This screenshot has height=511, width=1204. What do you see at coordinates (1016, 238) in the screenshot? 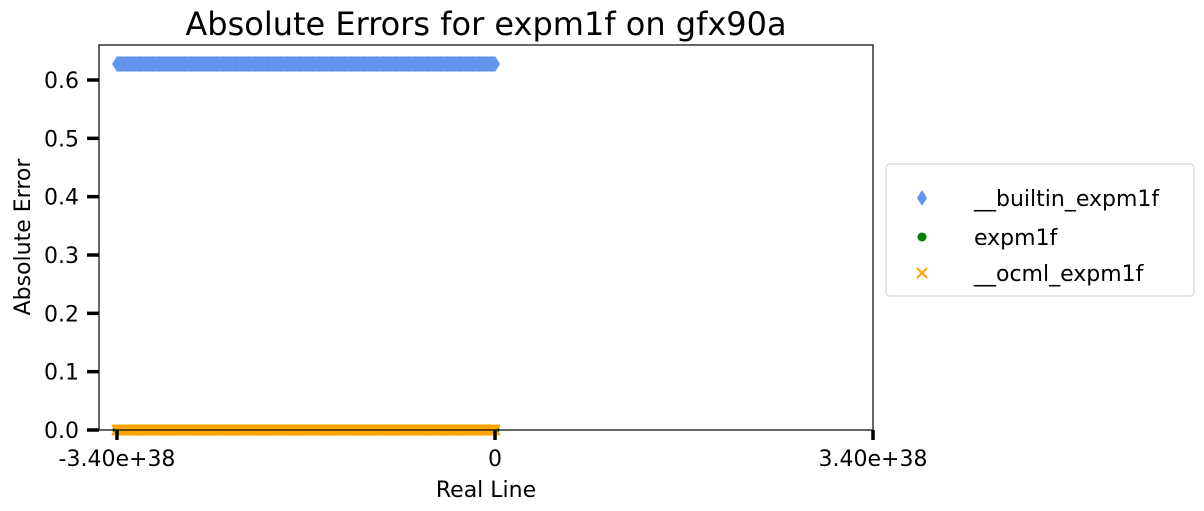
I see `legend-label: expm1f` at bounding box center [1016, 238].